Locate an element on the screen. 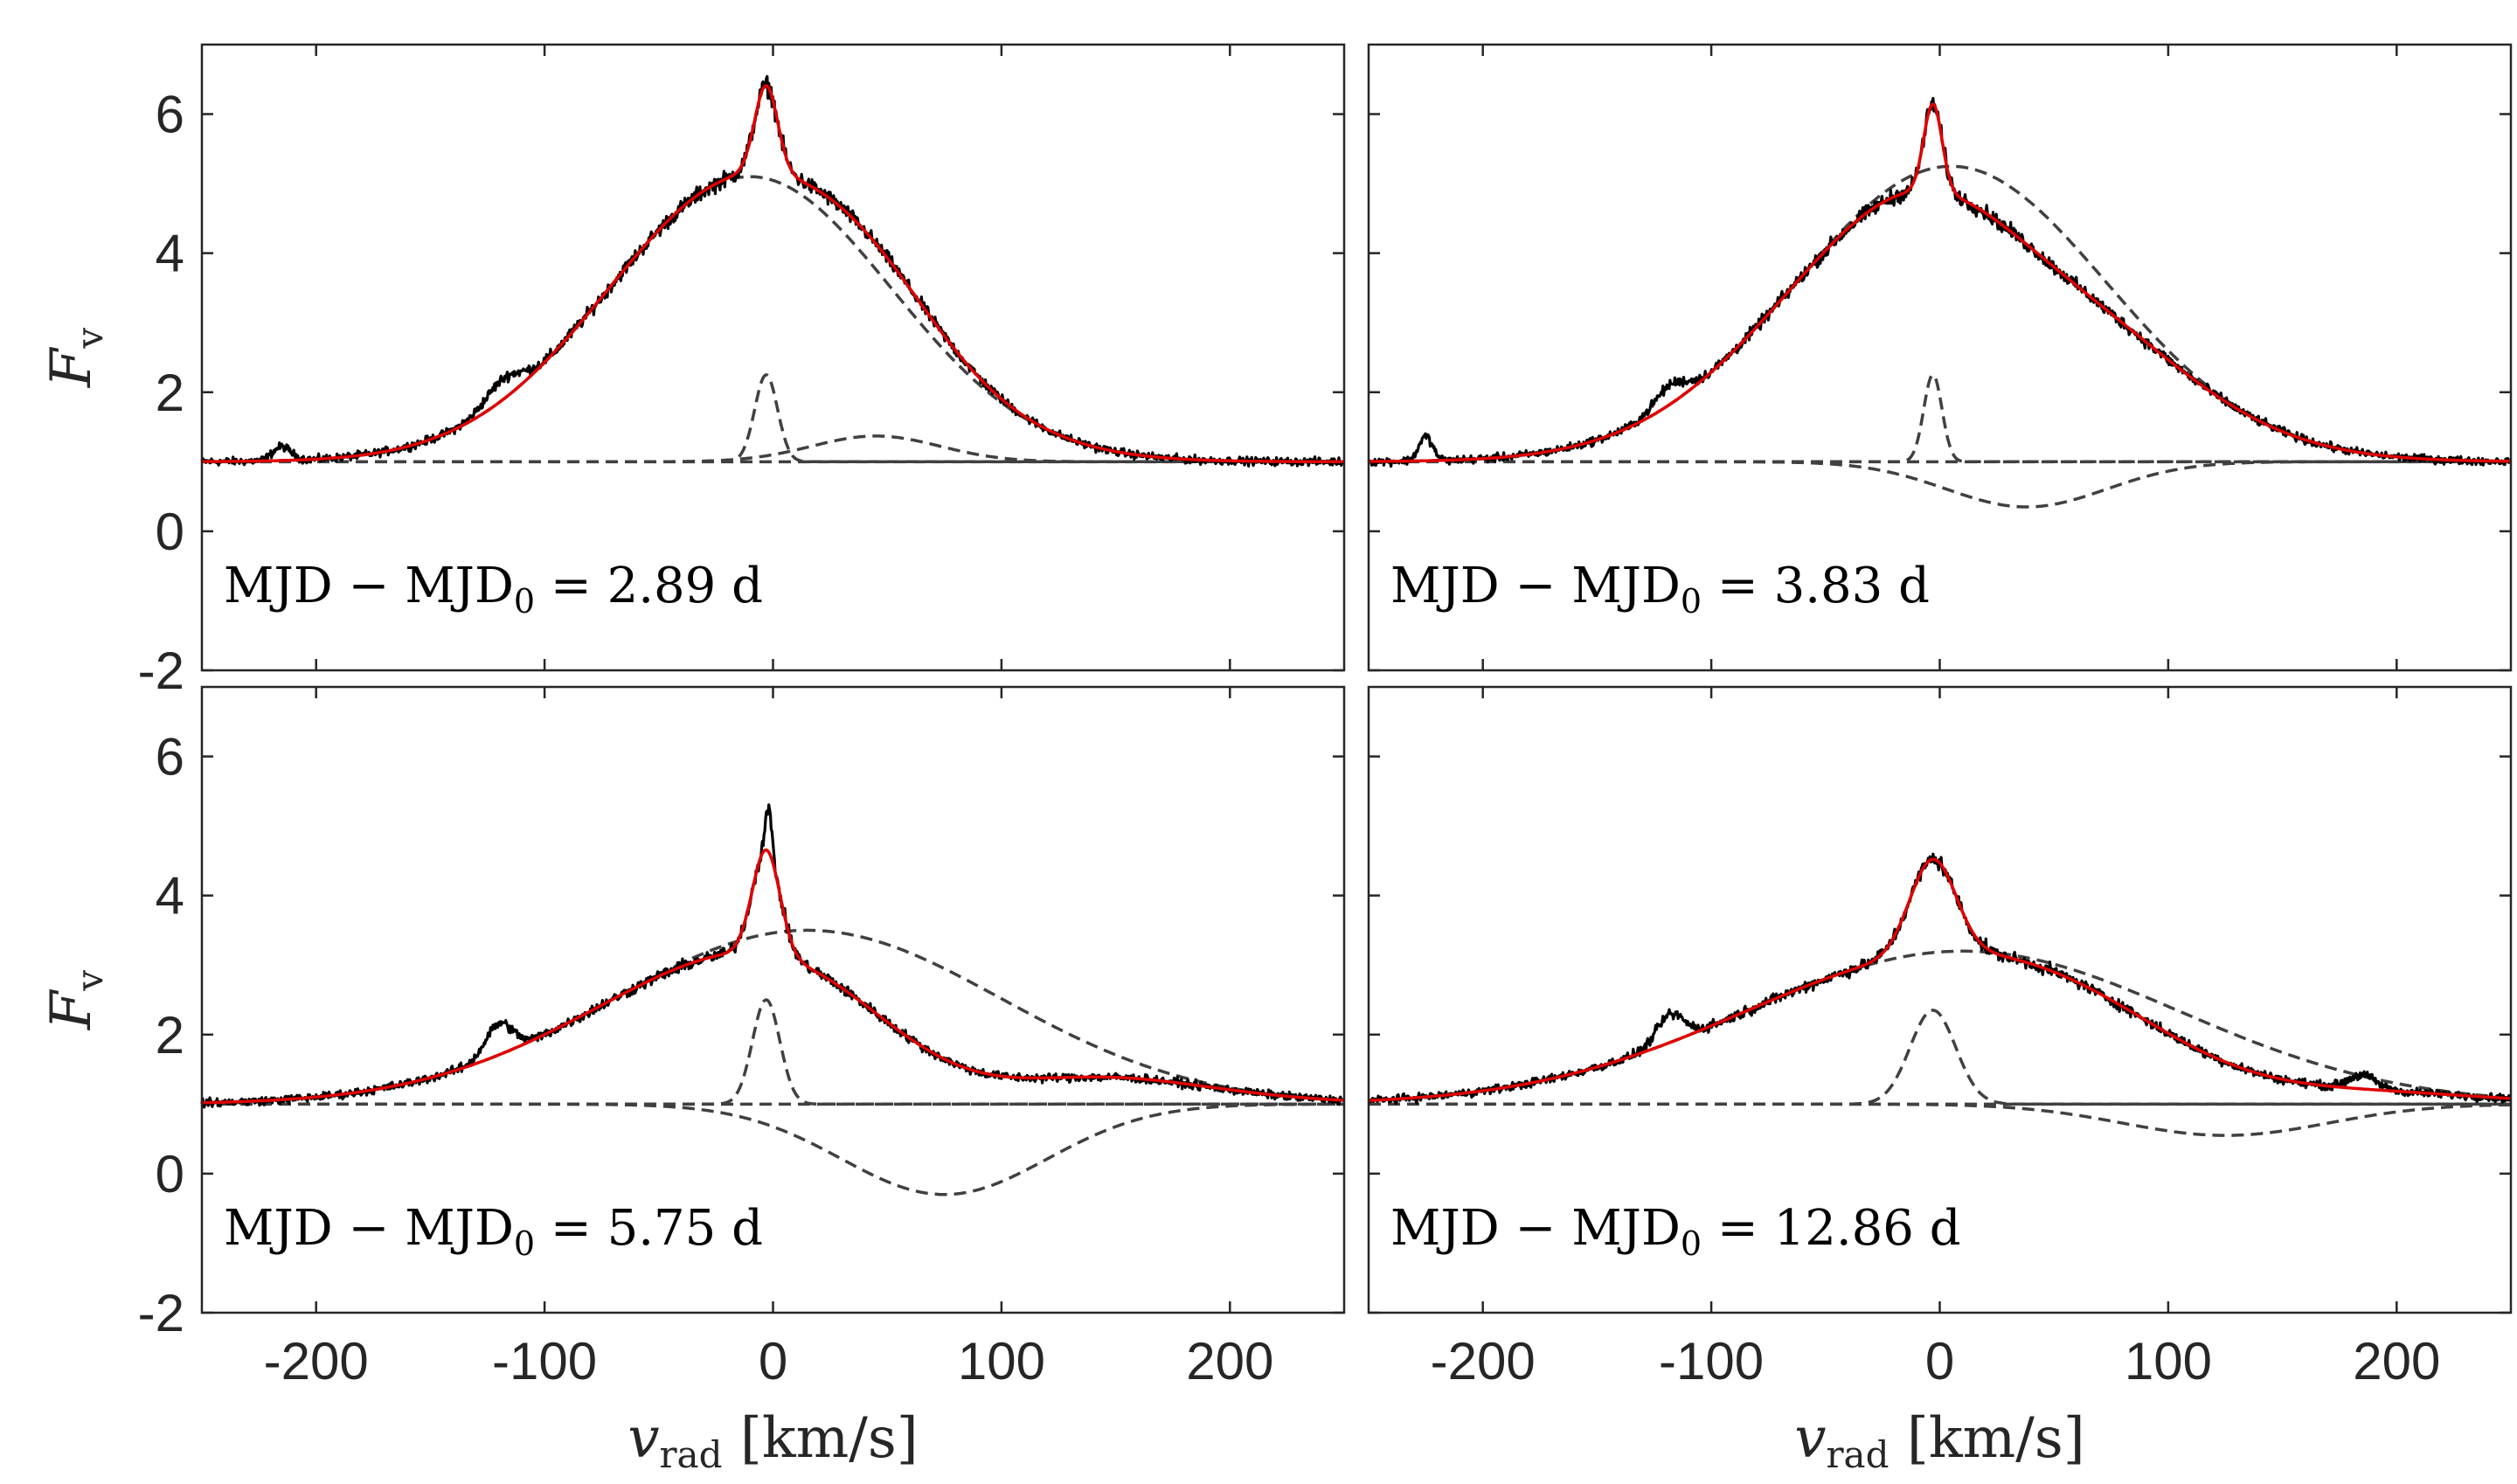  panel-annotation: MJD − MJD0 = 3.83 d is located at coordinates (1660, 589).